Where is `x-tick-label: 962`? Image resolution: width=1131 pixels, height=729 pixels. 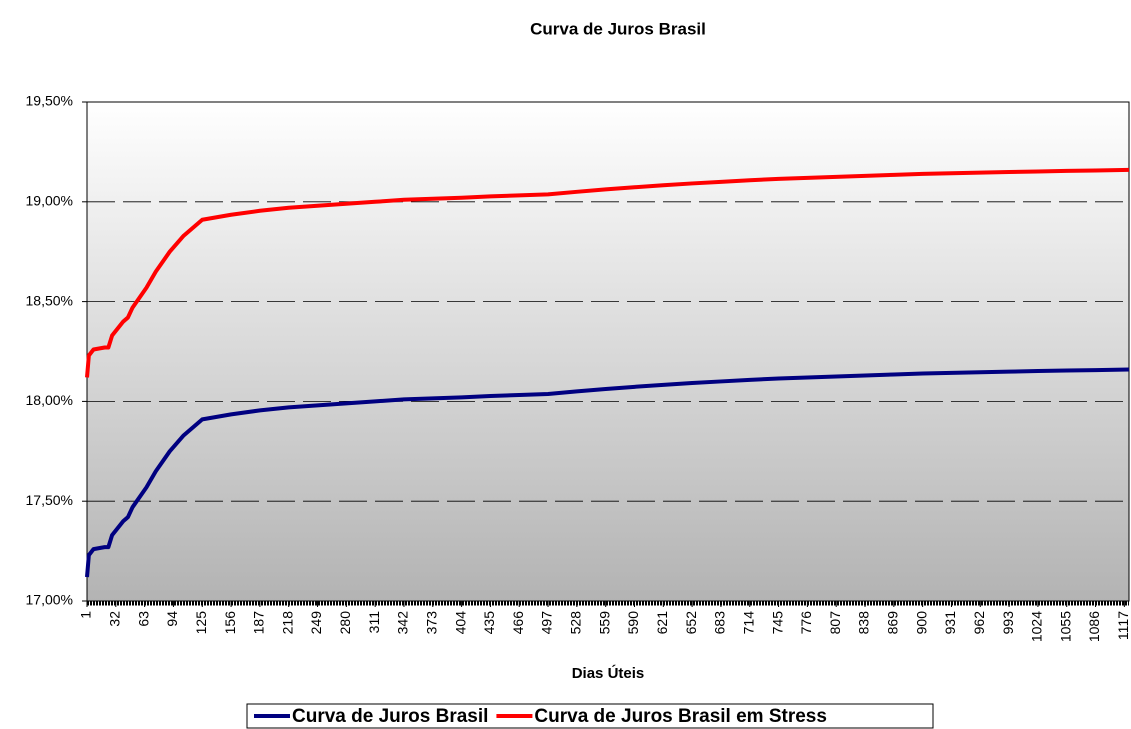
x-tick-label: 962 is located at coordinates (979, 623).